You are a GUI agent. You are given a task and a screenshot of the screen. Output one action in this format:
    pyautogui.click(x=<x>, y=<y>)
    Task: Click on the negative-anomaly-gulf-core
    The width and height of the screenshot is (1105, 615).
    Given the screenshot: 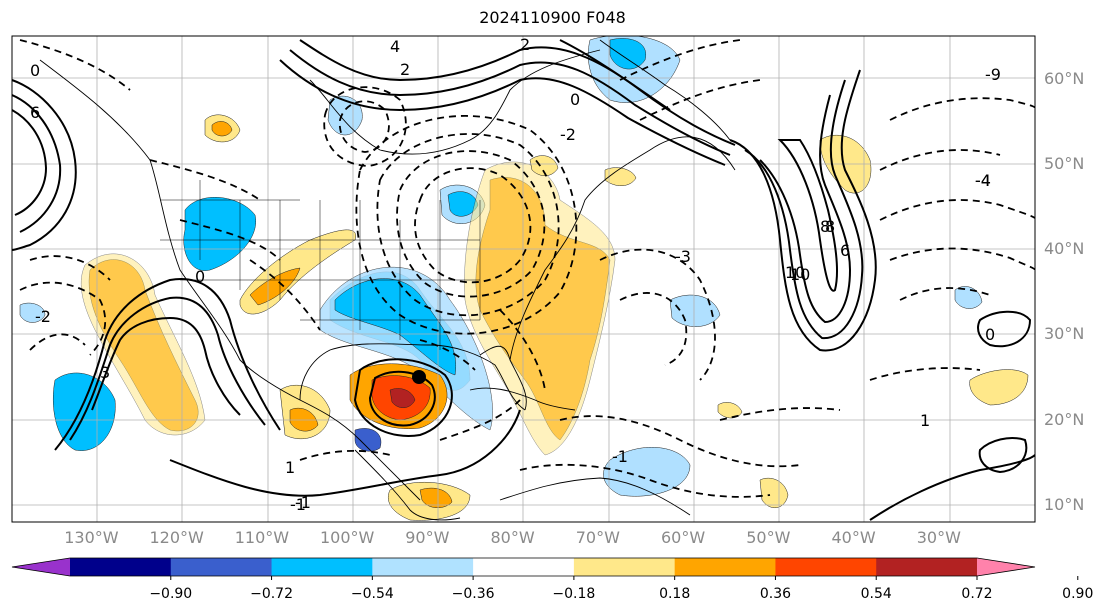 What is the action you would take?
    pyautogui.click(x=395, y=327)
    